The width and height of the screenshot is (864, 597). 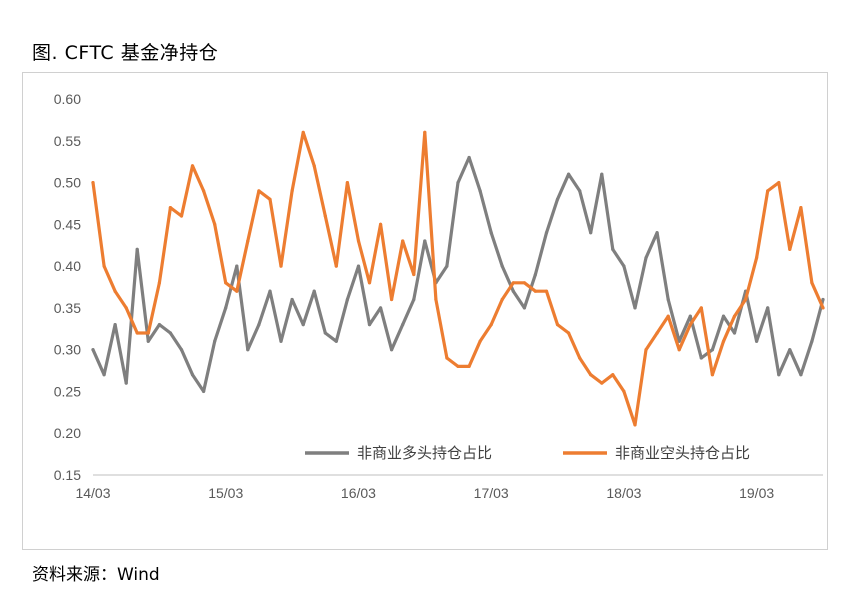 What do you see at coordinates (491, 493) in the screenshot?
I see `x-tick-label: 17/03` at bounding box center [491, 493].